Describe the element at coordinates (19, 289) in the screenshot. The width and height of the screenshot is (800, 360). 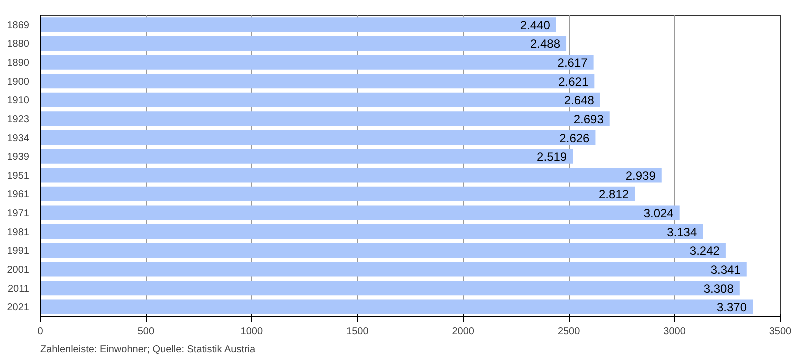
I see `y-tick-label: 2011` at that location.